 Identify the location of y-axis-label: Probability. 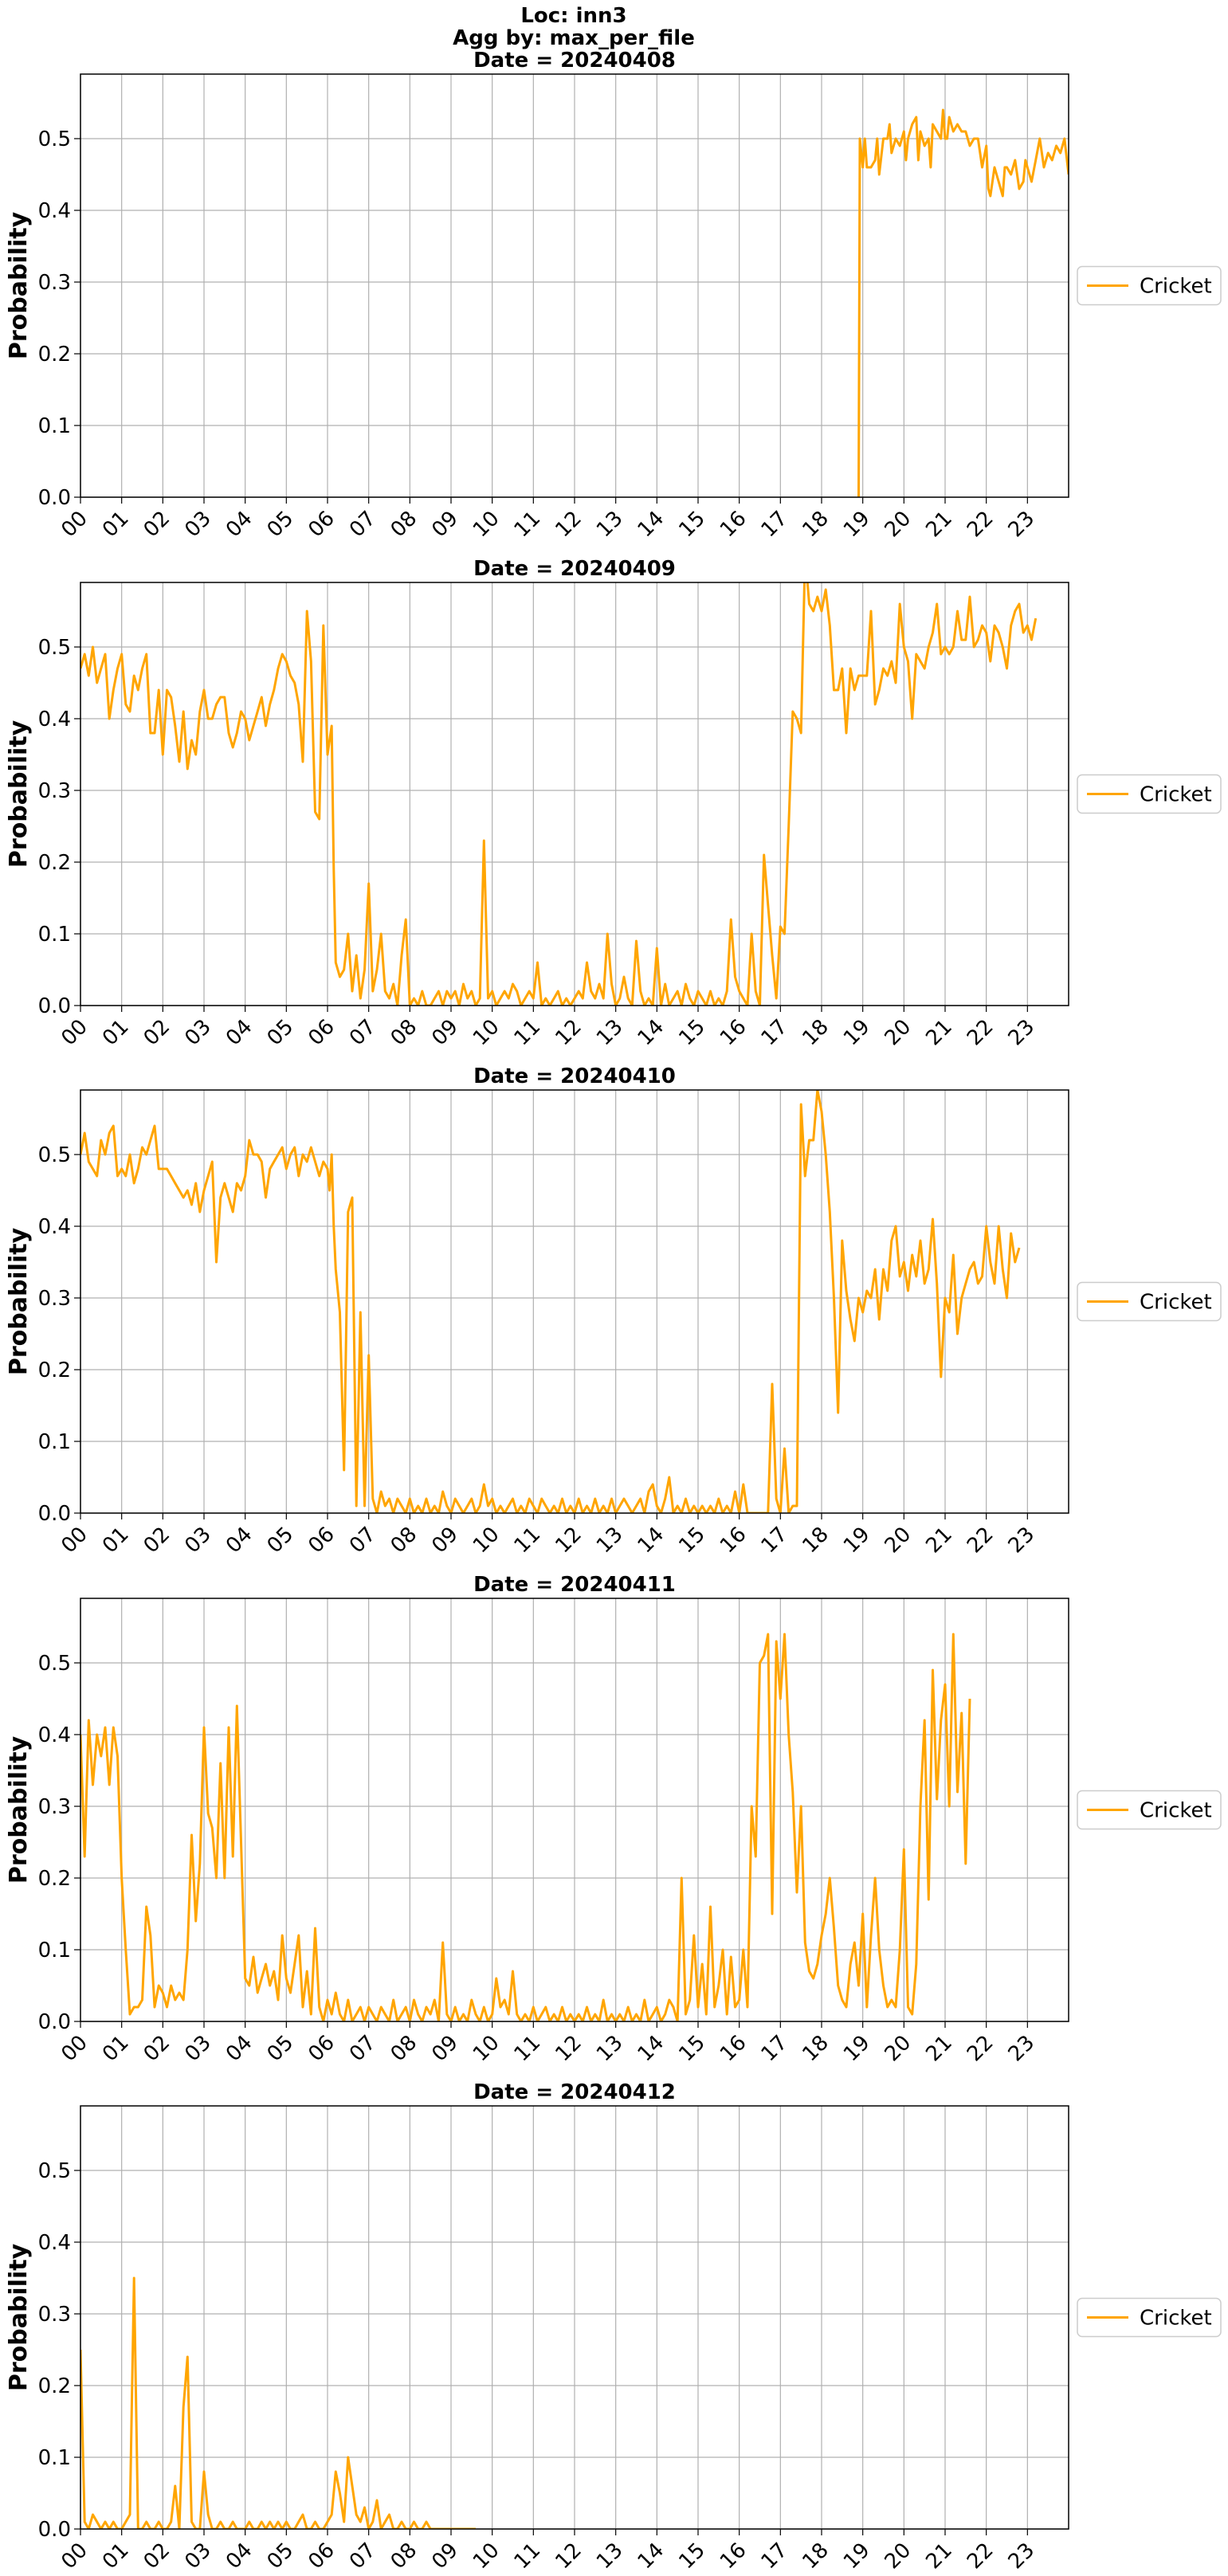
(19, 285).